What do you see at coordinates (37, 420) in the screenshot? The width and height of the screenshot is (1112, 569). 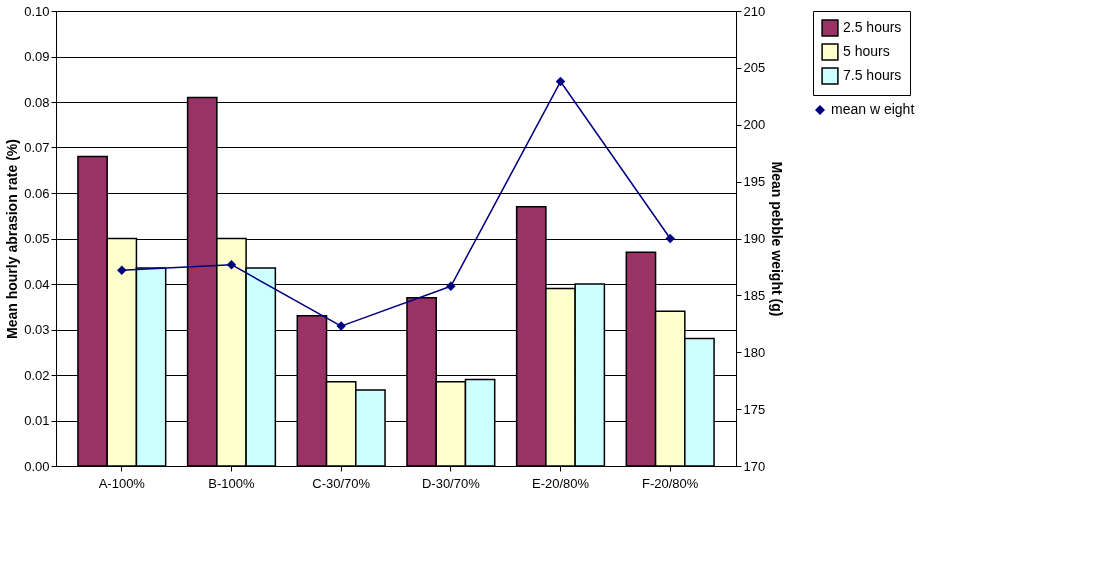 I see `y-tick-label: 0.01` at bounding box center [37, 420].